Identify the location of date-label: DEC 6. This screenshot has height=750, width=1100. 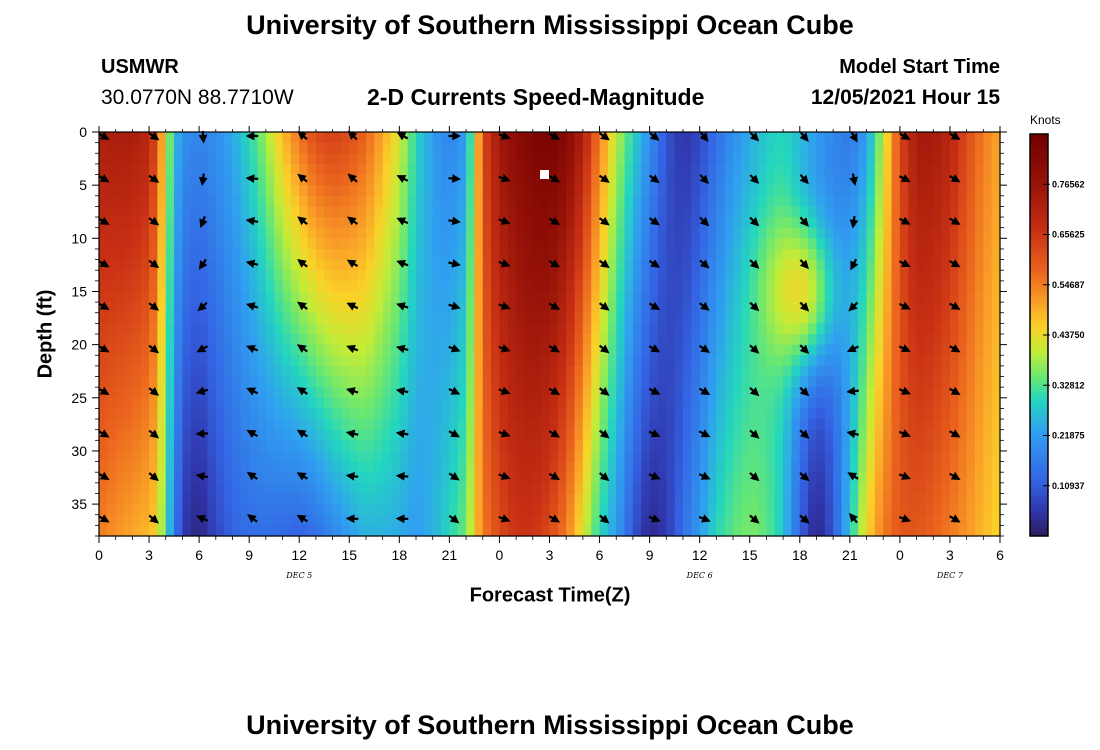
(699, 575).